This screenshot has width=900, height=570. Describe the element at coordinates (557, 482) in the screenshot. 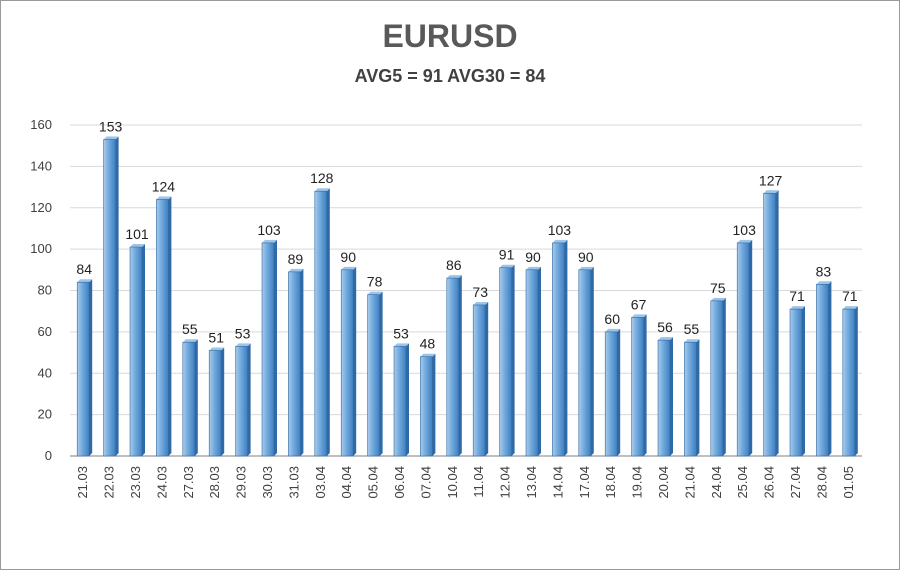

I see `x-tick-label: 14.04` at that location.